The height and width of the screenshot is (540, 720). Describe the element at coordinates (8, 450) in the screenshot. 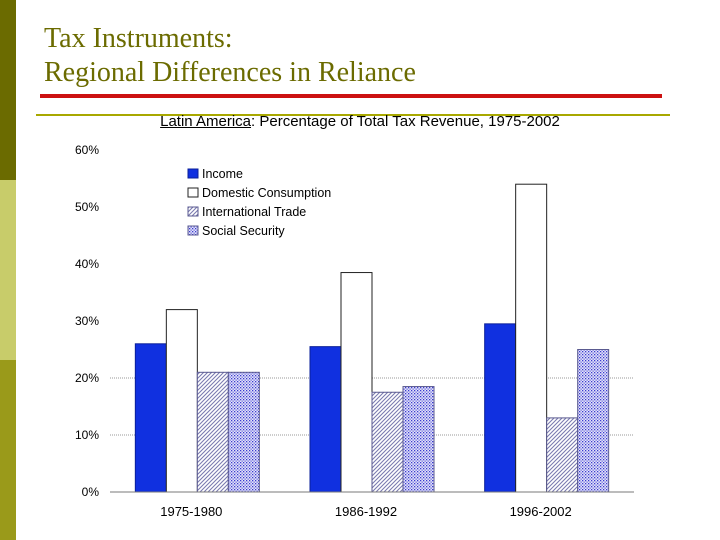

I see `sidebar-block-bottom` at that location.